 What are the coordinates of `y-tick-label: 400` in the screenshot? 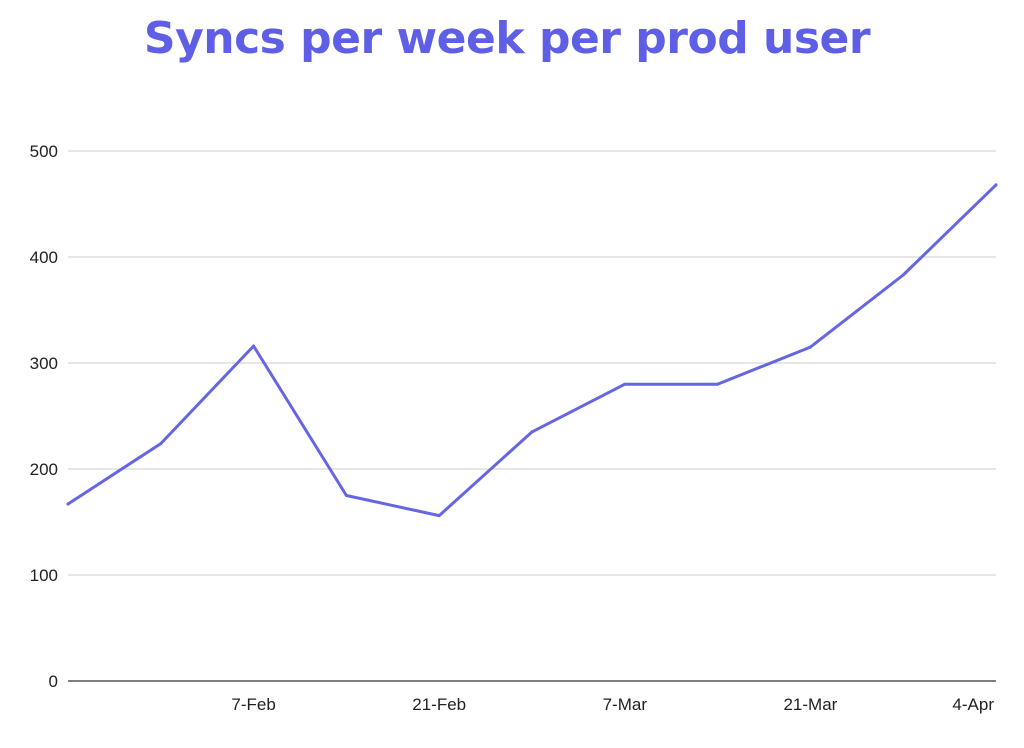 It's located at (44, 257).